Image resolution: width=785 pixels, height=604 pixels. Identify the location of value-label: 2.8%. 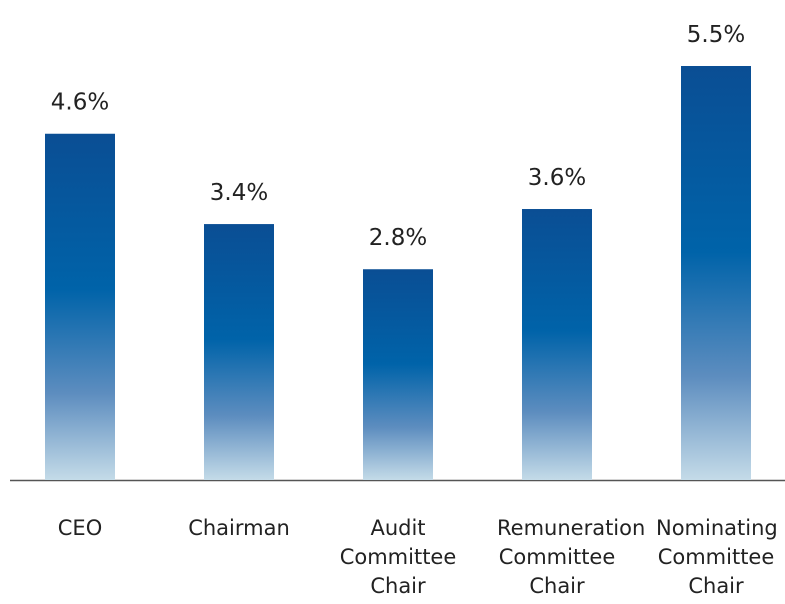
(398, 238).